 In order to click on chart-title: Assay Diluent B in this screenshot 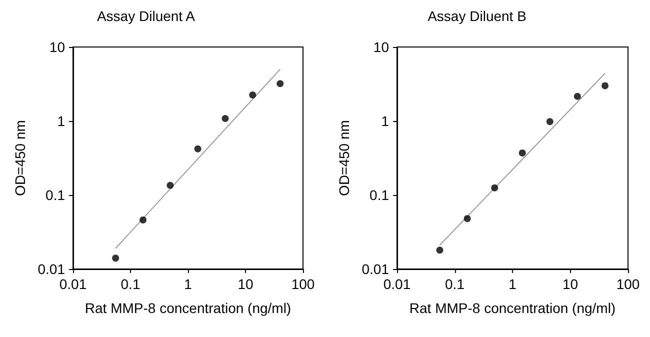, I will do `click(477, 16)`.